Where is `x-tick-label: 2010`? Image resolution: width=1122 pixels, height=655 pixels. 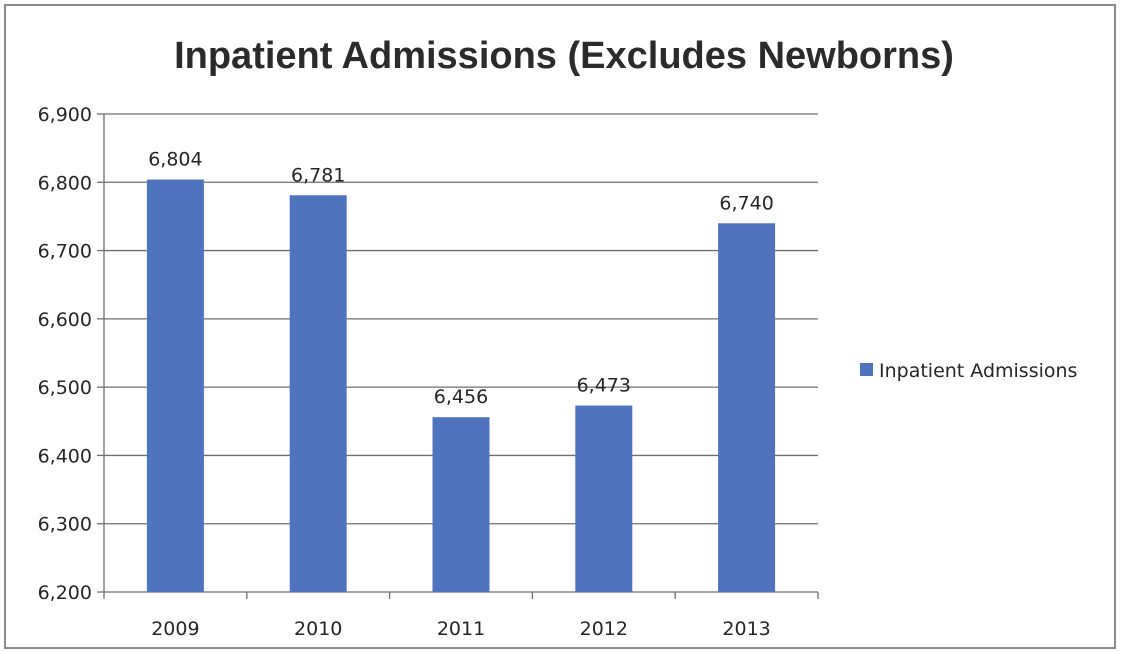
x-tick-label: 2010 is located at coordinates (318, 629).